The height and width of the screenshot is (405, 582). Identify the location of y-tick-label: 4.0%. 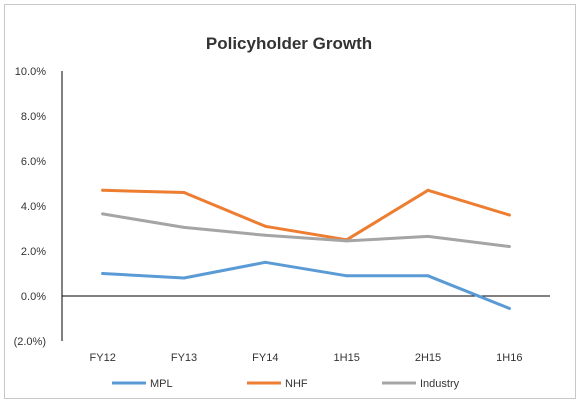
(33, 207).